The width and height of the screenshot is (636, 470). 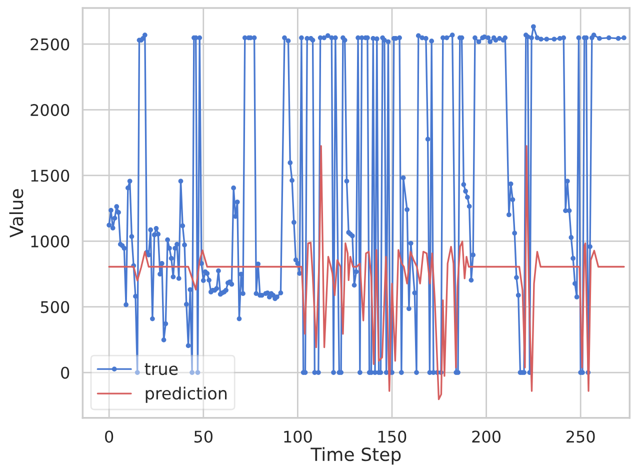 I want to click on y-axis-title: Value, so click(x=16, y=213).